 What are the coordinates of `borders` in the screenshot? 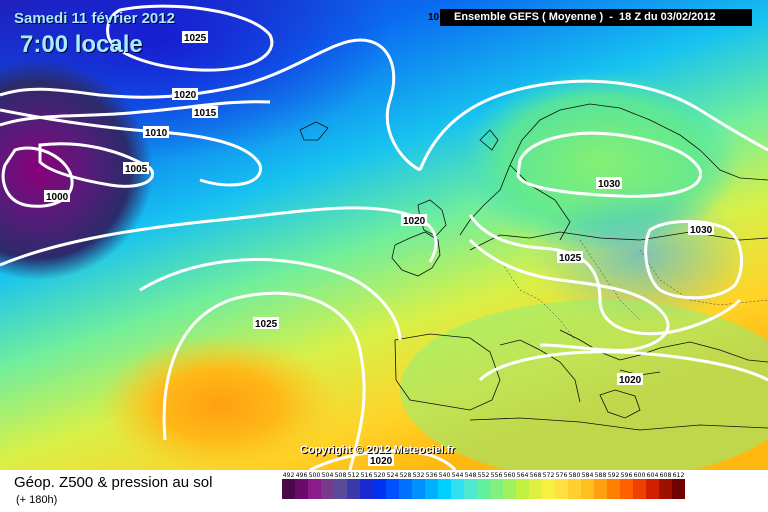 It's located at (633, 290).